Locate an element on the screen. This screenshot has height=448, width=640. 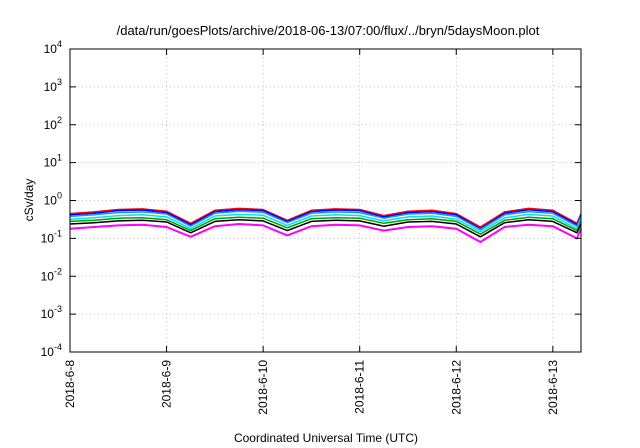
y-tick-label: 10³ is located at coordinates (53, 85).